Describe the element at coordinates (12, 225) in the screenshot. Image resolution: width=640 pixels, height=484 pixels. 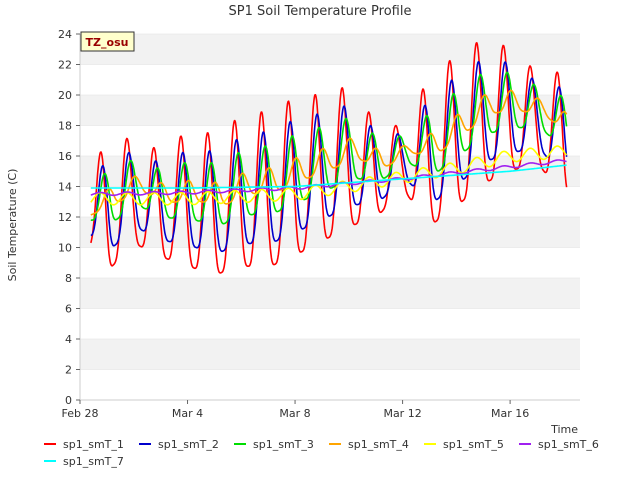
I see `y-axis-label: Soil Temperature (C)` at that location.